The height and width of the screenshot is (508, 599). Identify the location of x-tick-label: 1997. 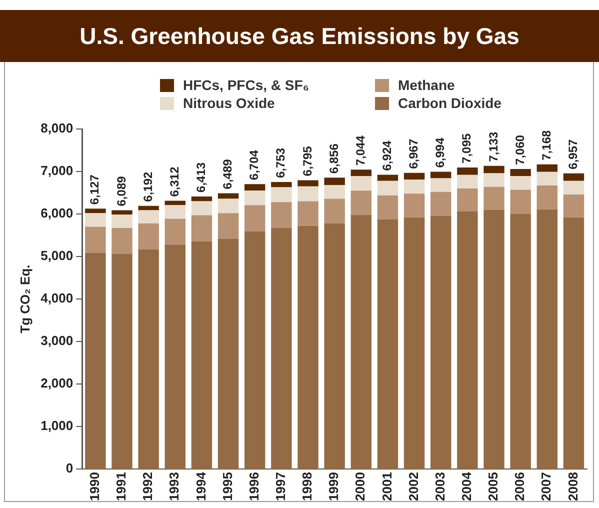
(280, 486).